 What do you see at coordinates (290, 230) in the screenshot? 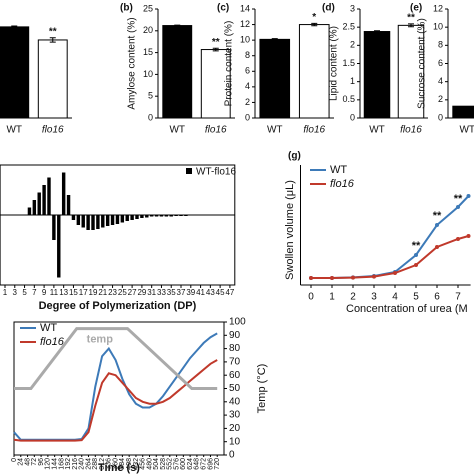
I see `y-axis-label: Swollen volume (μL)` at bounding box center [290, 230].